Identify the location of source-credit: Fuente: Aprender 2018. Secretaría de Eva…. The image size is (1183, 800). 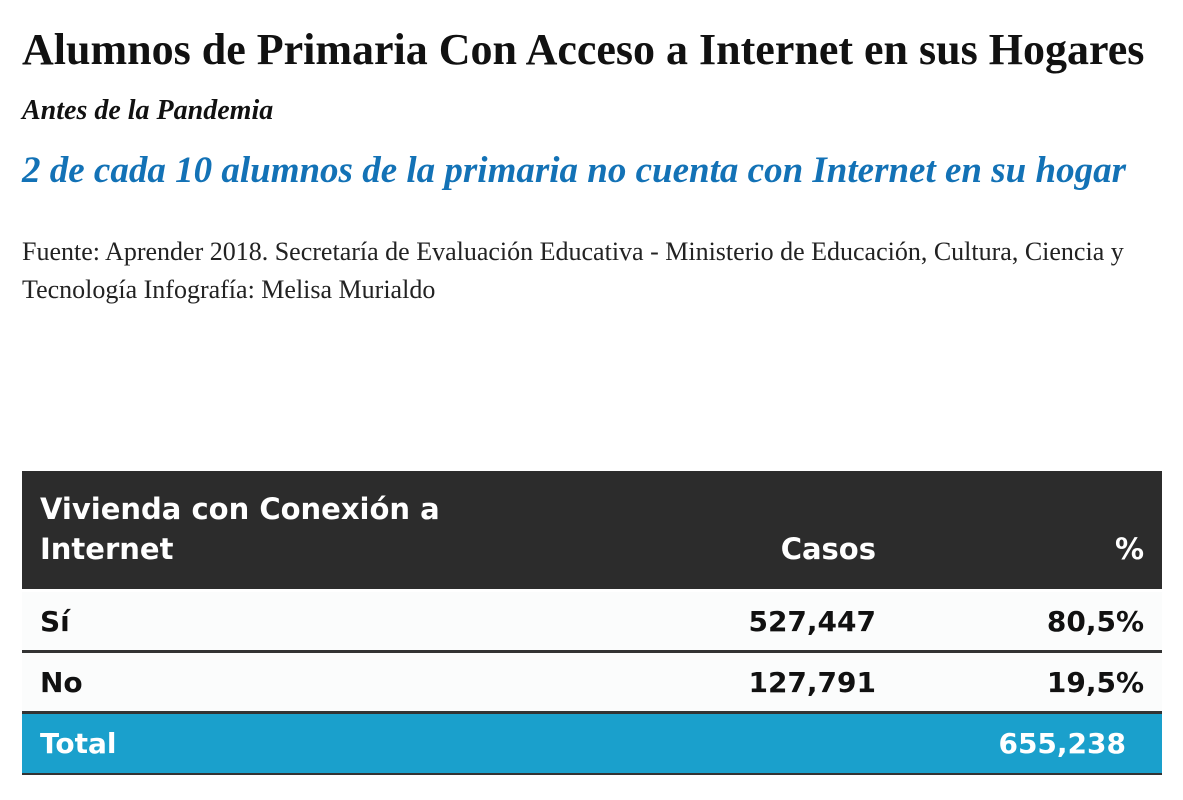
(573, 270).